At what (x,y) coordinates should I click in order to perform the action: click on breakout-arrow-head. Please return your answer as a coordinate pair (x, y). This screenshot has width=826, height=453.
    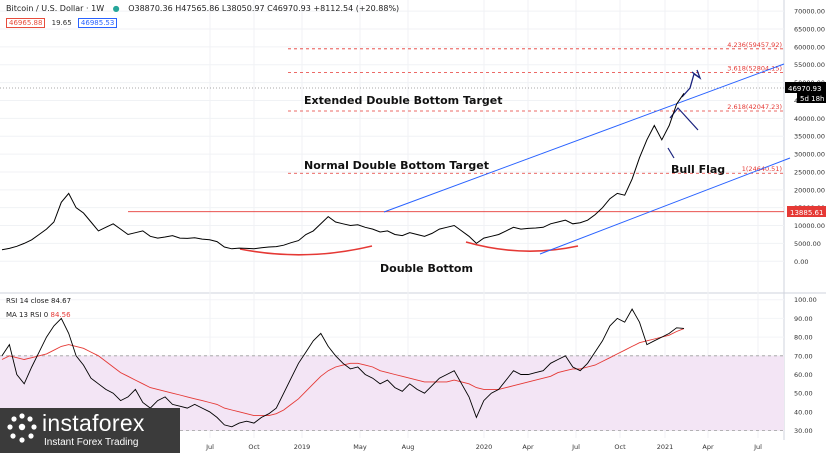
    Looking at the image, I should click on (696, 74).